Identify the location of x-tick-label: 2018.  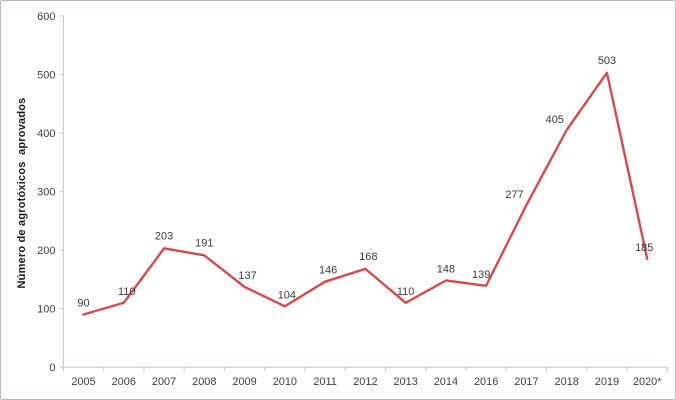
(567, 382).